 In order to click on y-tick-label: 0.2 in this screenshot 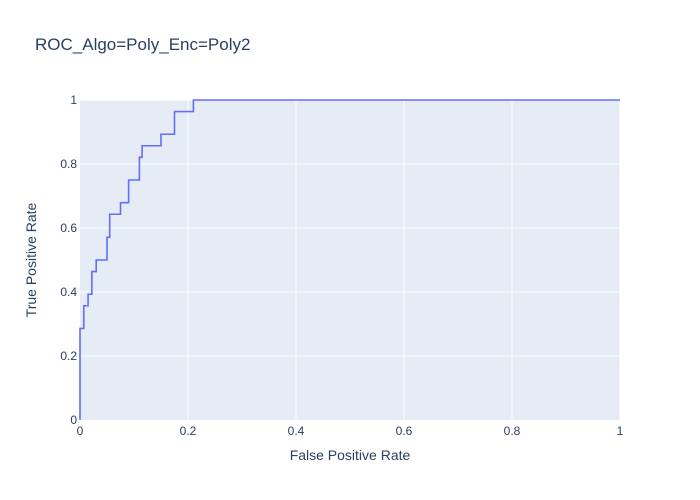, I will do `click(68, 356)`.